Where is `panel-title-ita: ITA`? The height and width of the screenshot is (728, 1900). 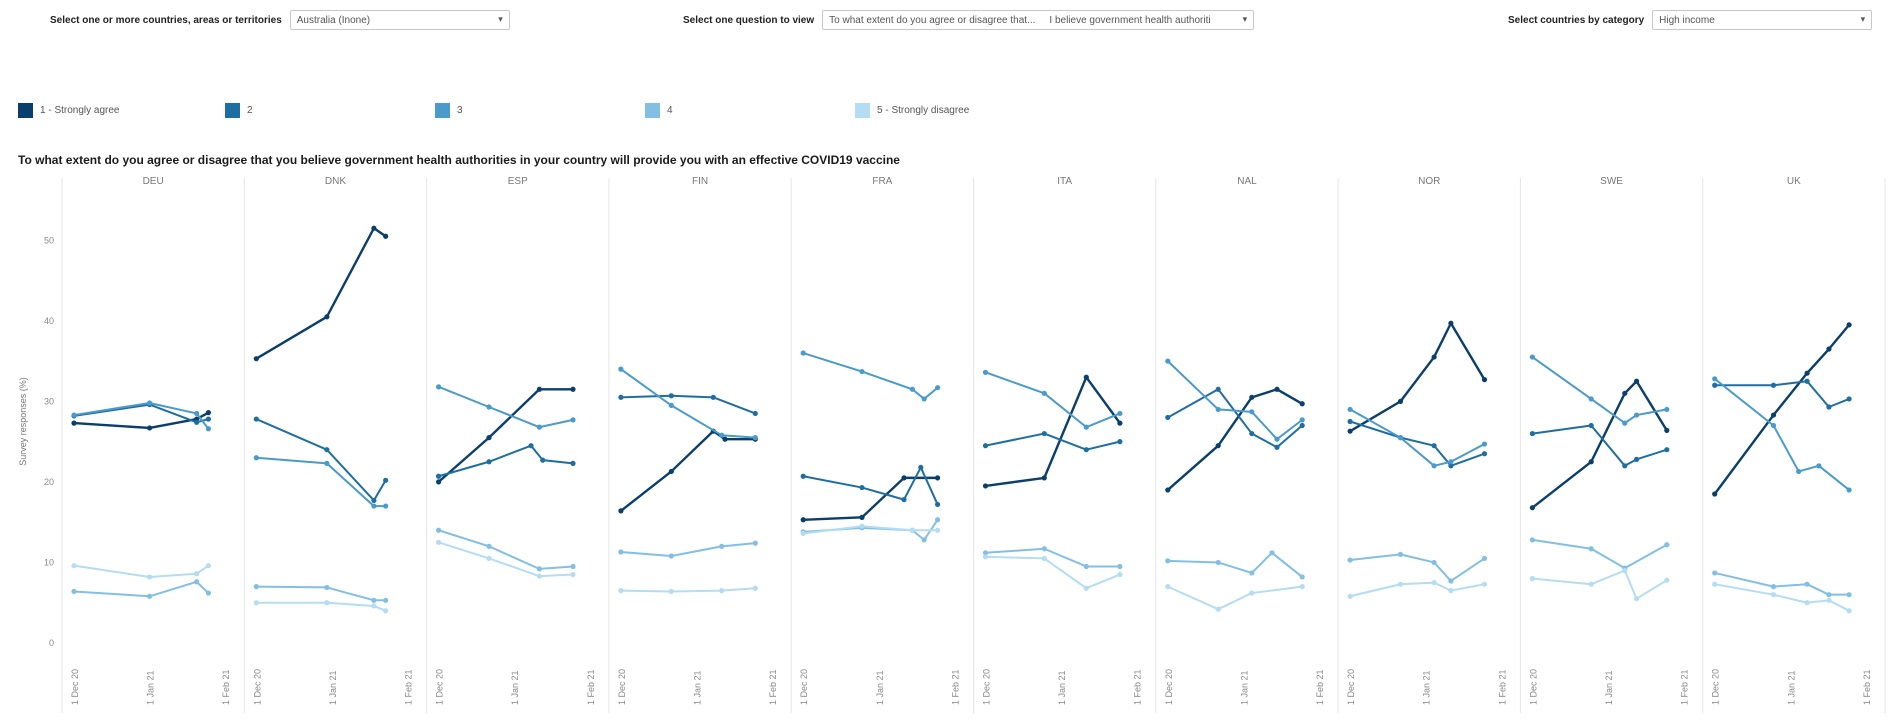 panel-title-ita: ITA is located at coordinates (1064, 181).